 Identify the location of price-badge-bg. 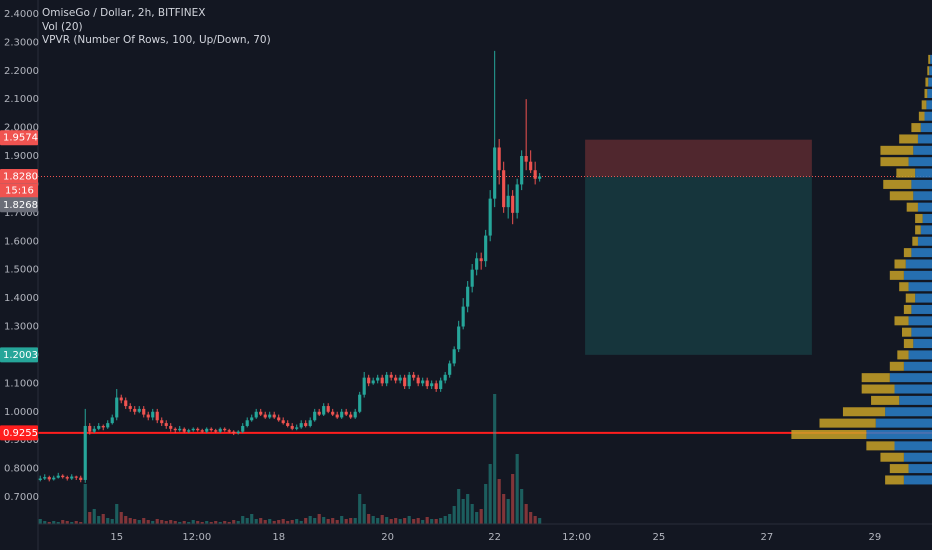
(19, 355).